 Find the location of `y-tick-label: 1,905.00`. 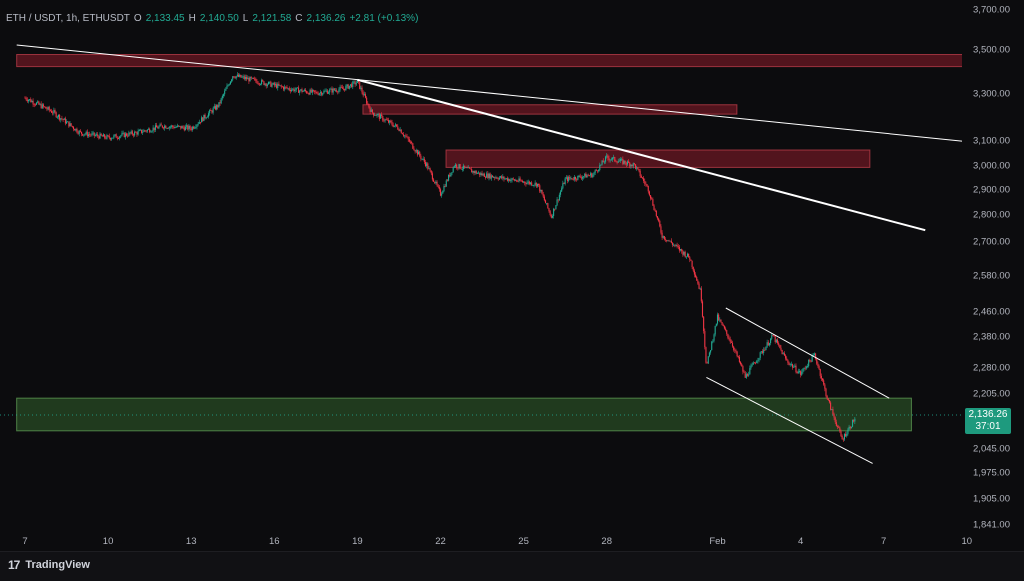

y-tick-label: 1,905.00 is located at coordinates (991, 499).